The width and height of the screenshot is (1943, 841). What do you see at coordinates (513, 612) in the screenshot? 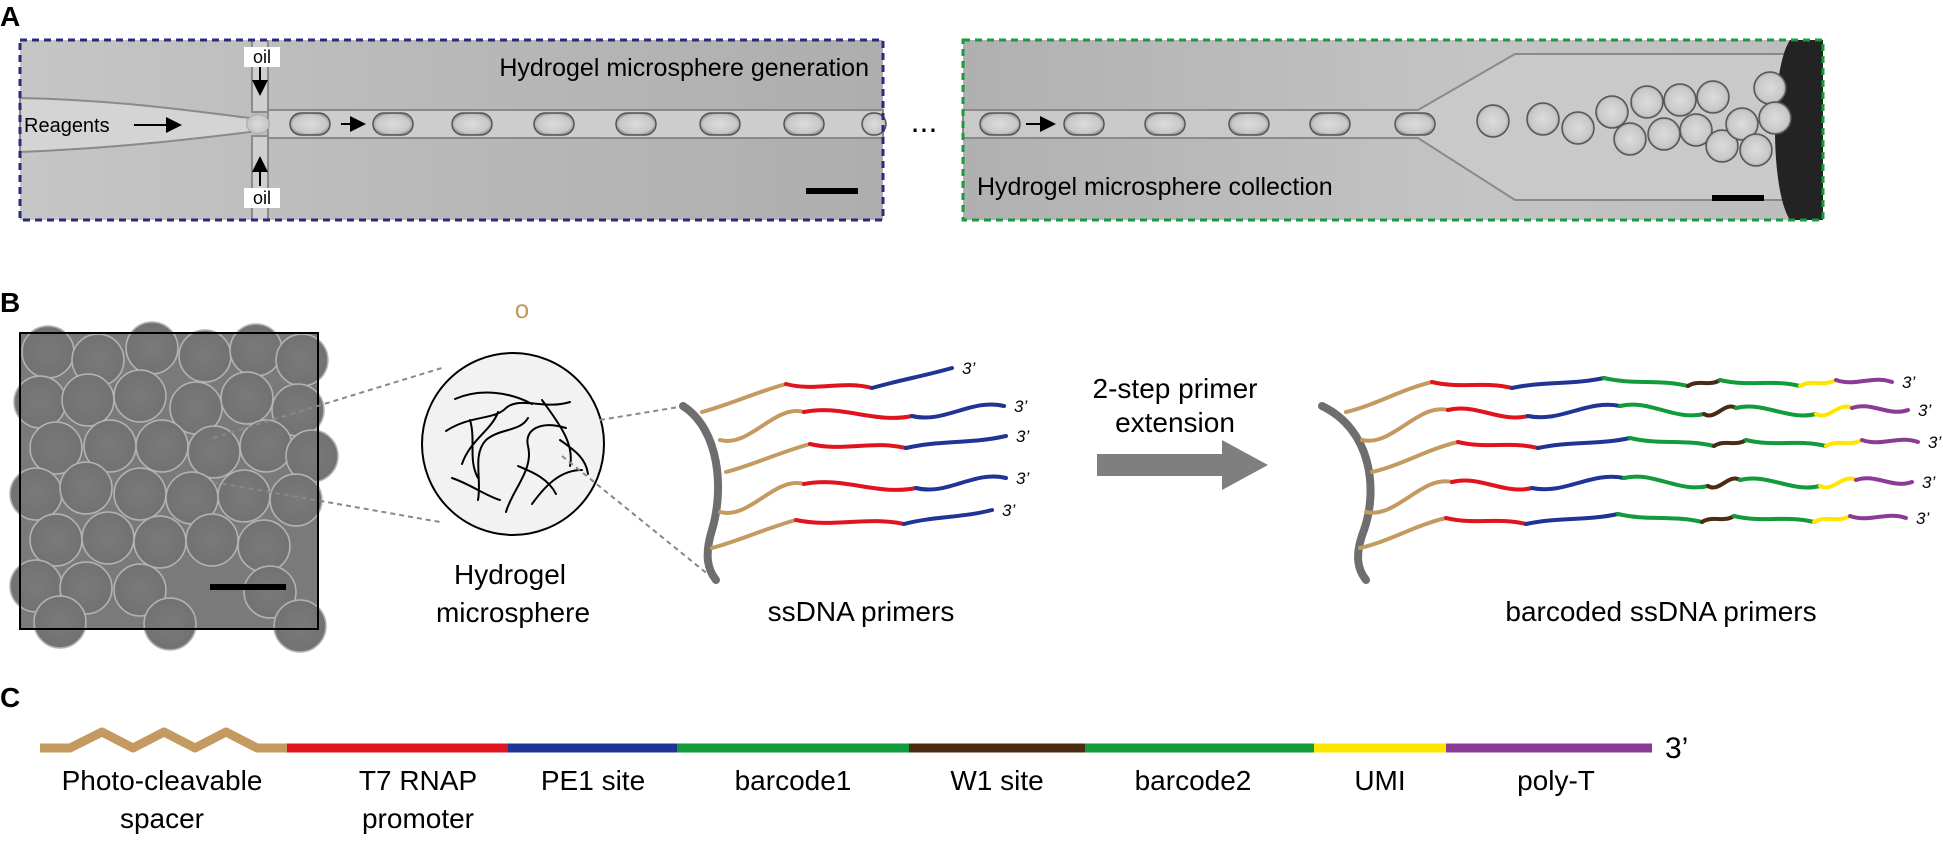
I see `hydrogel-label-line2: microsphere` at bounding box center [513, 612].